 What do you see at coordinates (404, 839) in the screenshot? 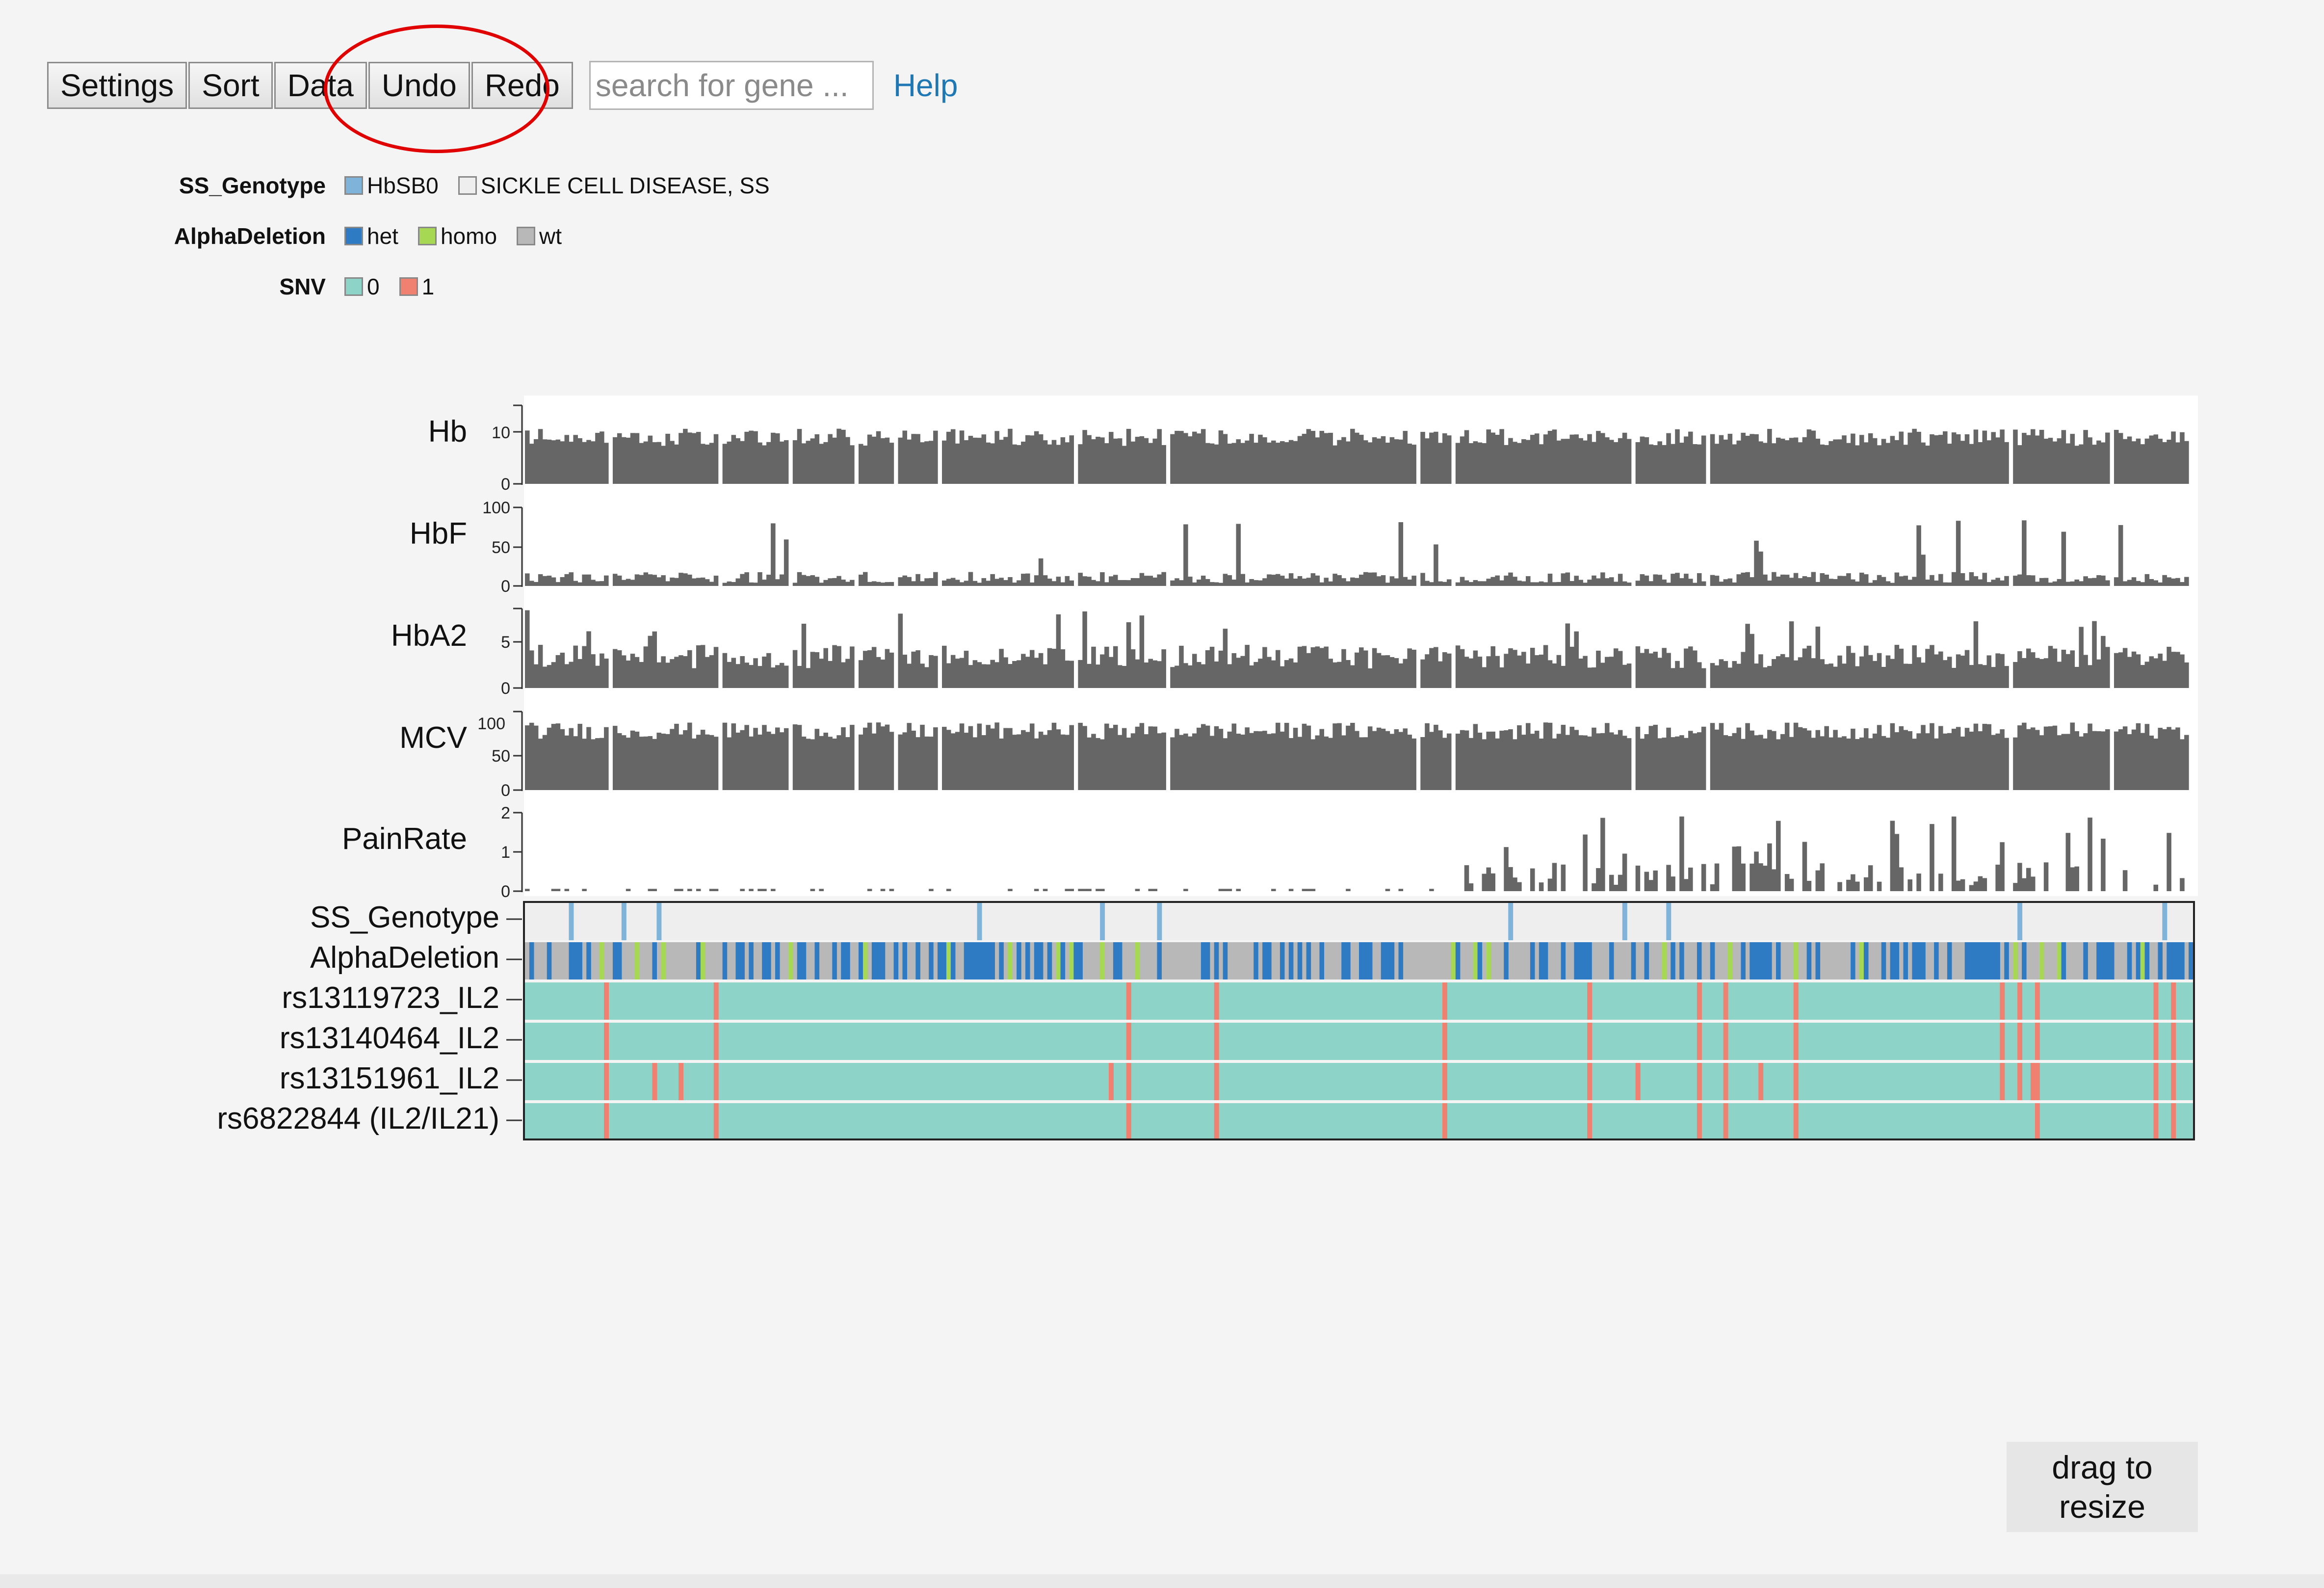
I see `track-label-painrate: PainRate` at bounding box center [404, 839].